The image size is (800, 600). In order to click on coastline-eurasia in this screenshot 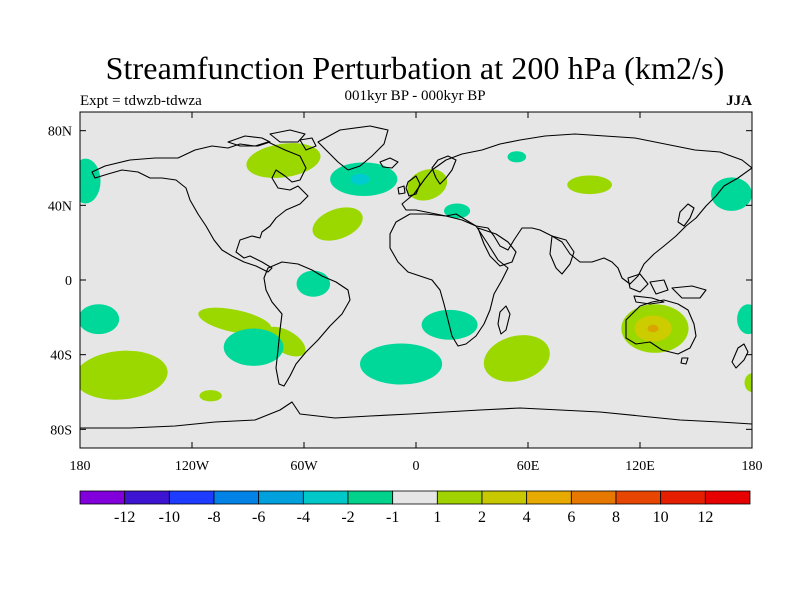, I will do `click(576, 209)`.